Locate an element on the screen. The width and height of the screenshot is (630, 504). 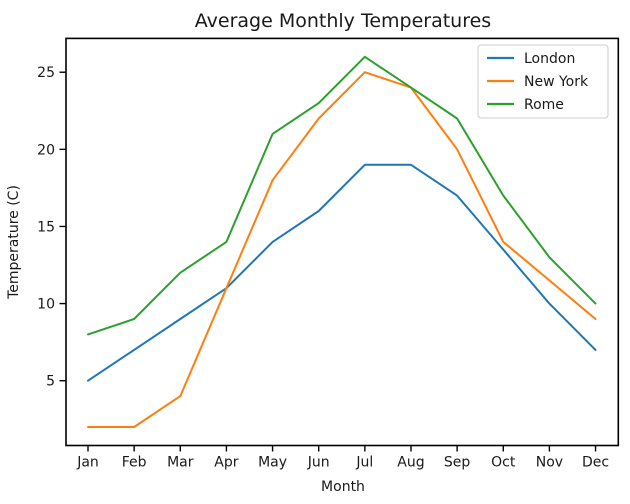
y-tick-label: 15 is located at coordinates (46, 227).